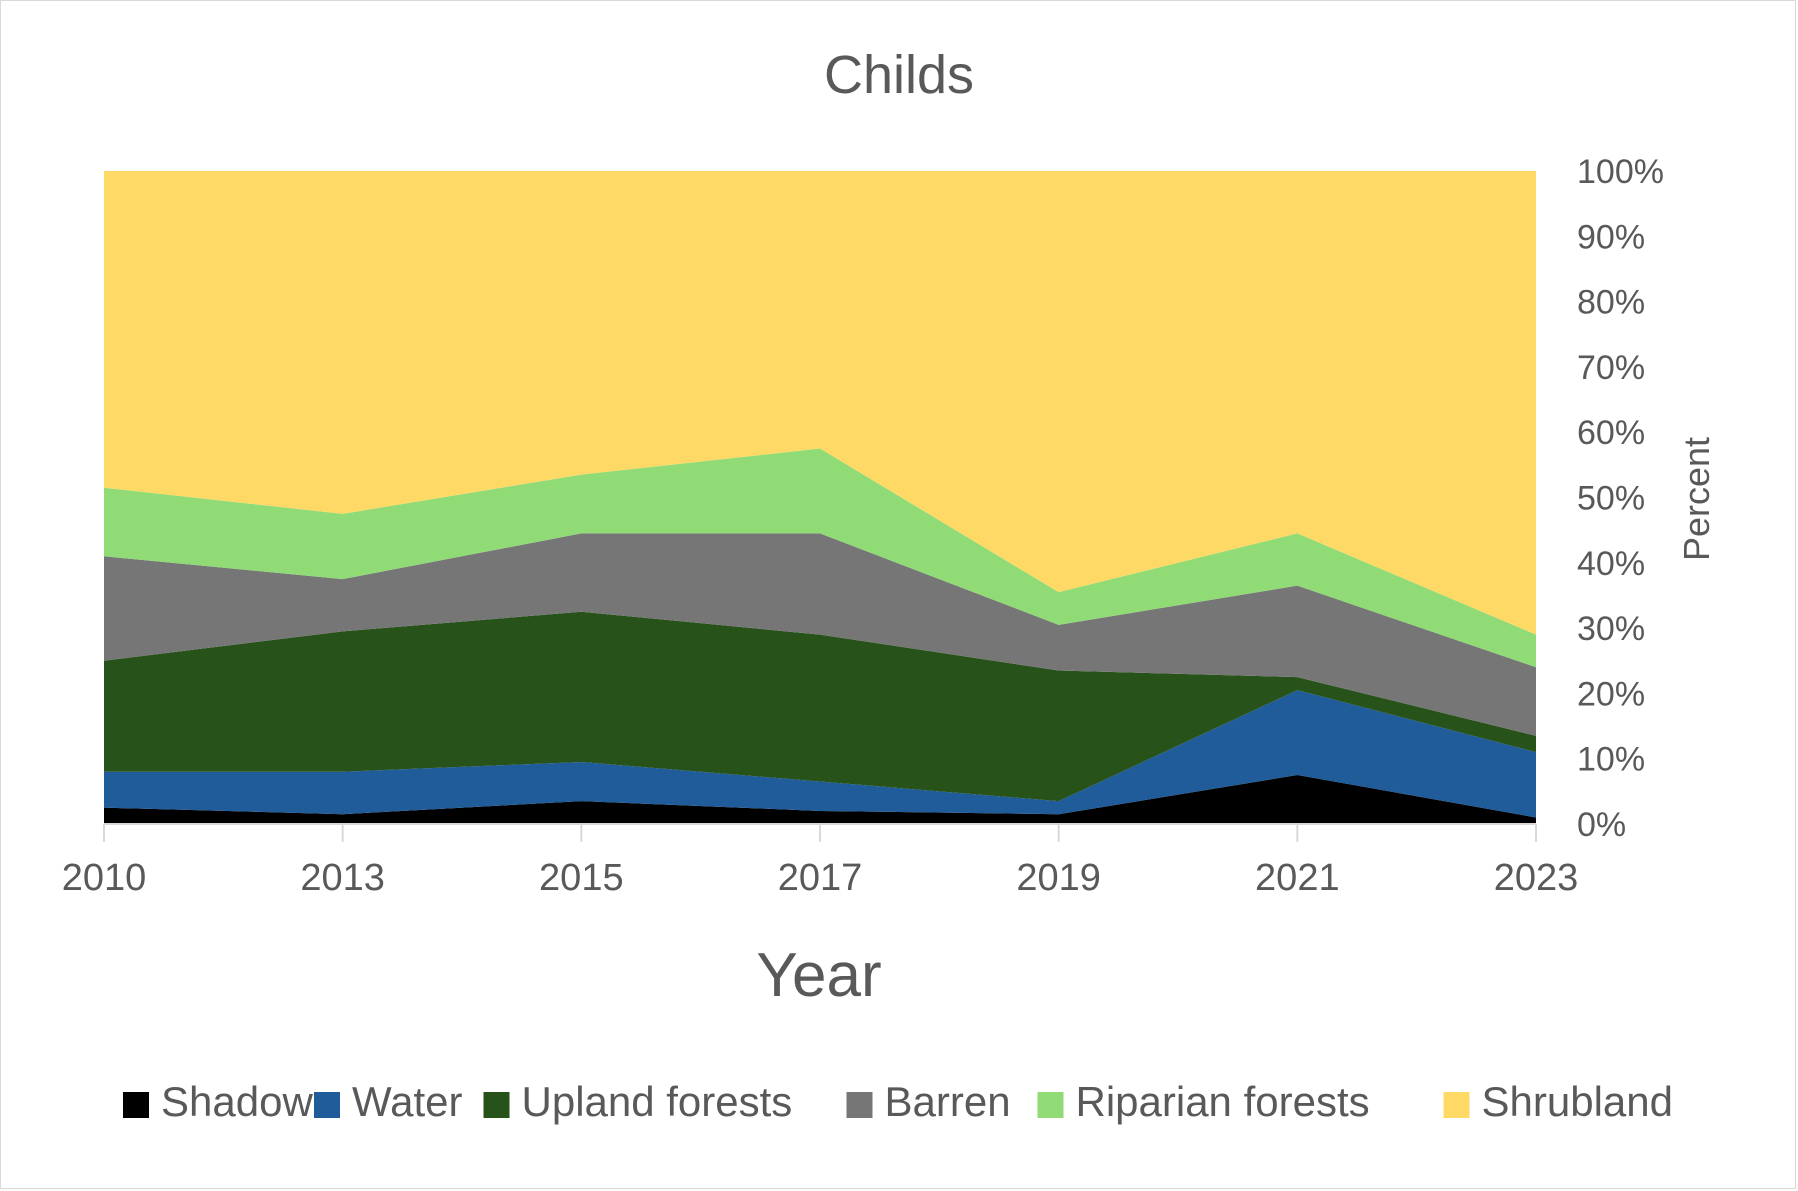  I want to click on legend-swatch-barren, so click(859, 1105).